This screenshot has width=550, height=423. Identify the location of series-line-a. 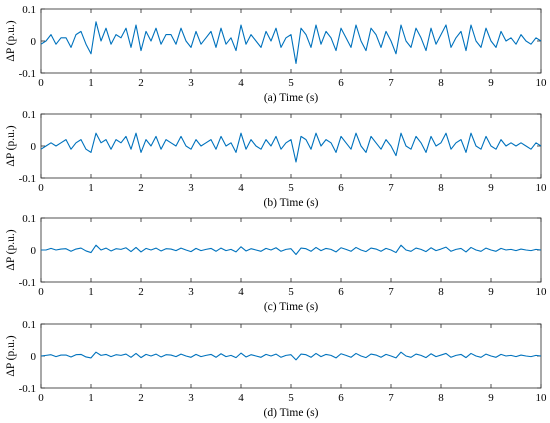
(291, 42).